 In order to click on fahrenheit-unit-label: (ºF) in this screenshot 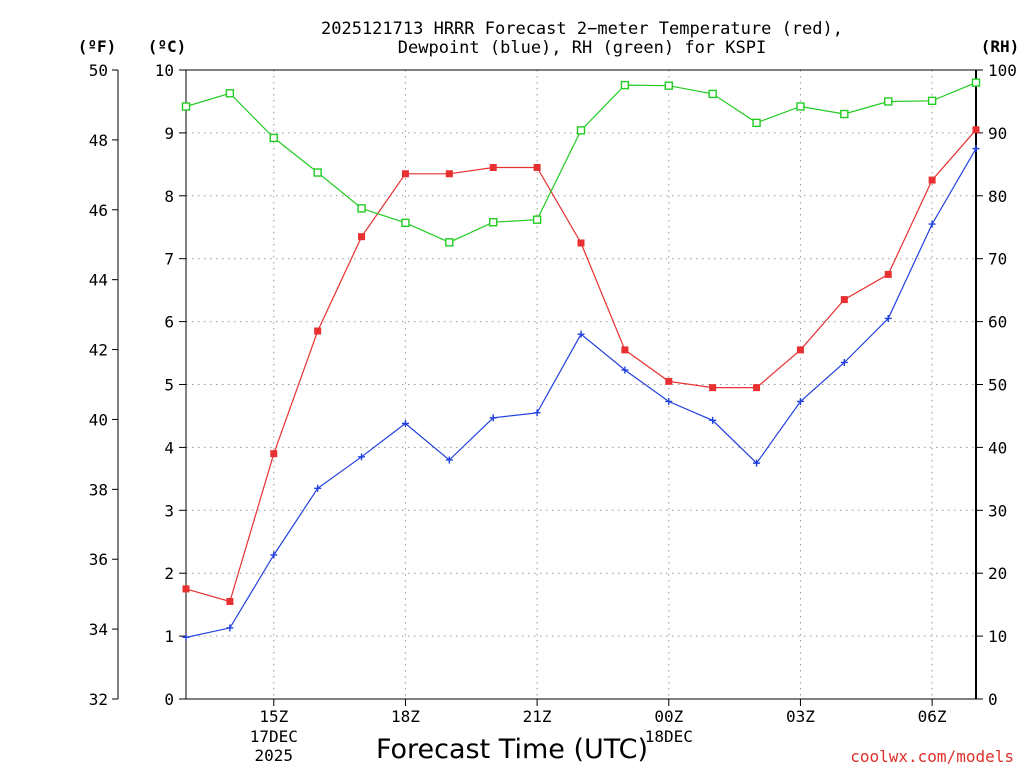, I will do `click(97, 46)`.